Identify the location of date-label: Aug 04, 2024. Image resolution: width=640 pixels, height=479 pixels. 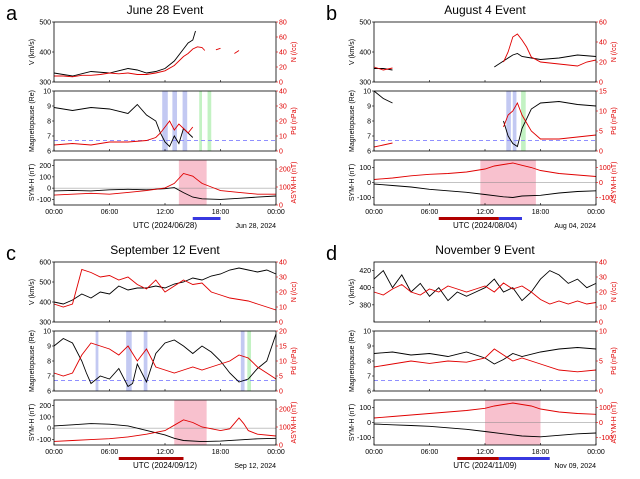
(575, 226).